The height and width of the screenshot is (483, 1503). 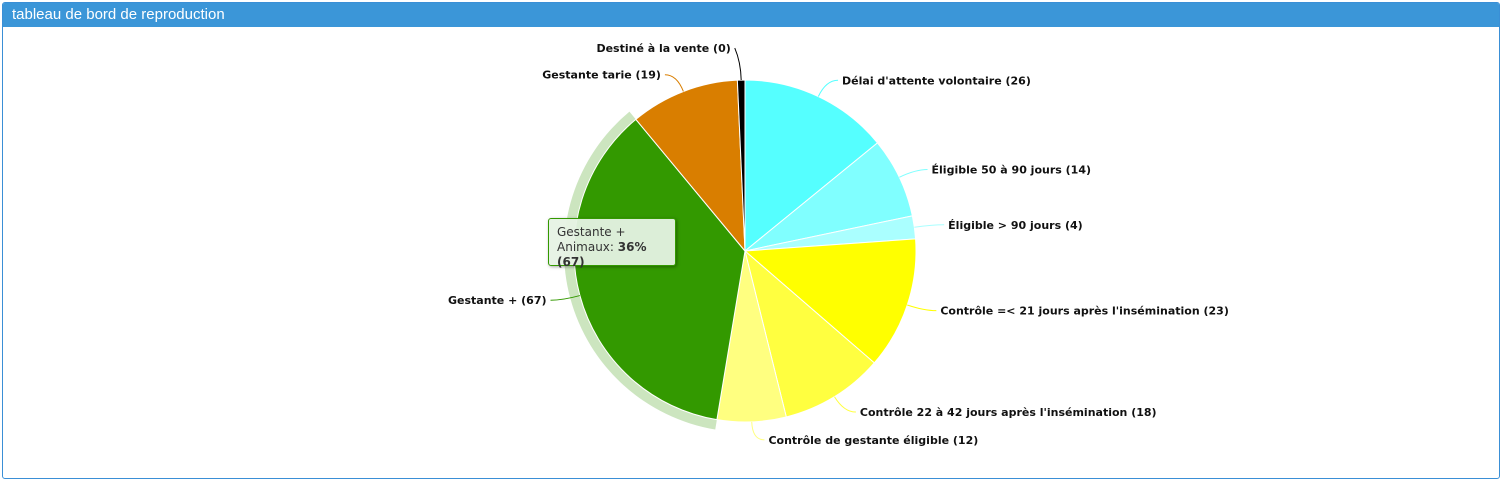 What do you see at coordinates (936, 80) in the screenshot?
I see `slice-label: Délai d'attente volontaire (26)` at bounding box center [936, 80].